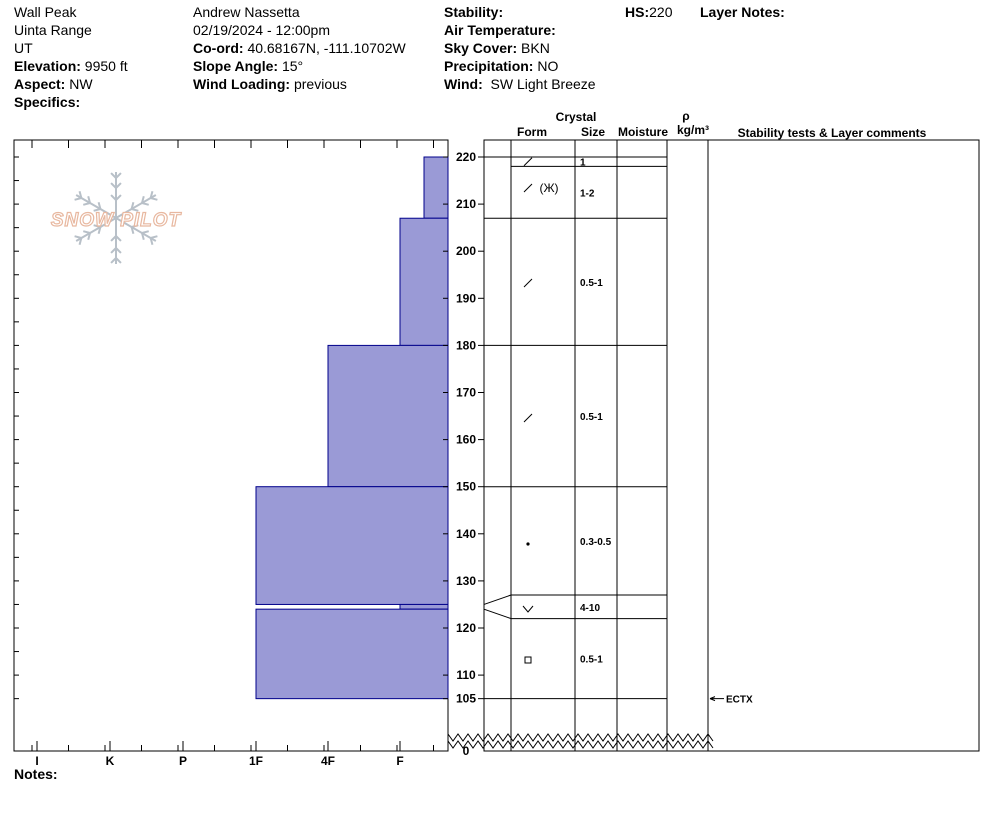 This screenshot has height=840, width=994. I want to click on wind-row: Wind: SW Light Breeze, so click(520, 84).